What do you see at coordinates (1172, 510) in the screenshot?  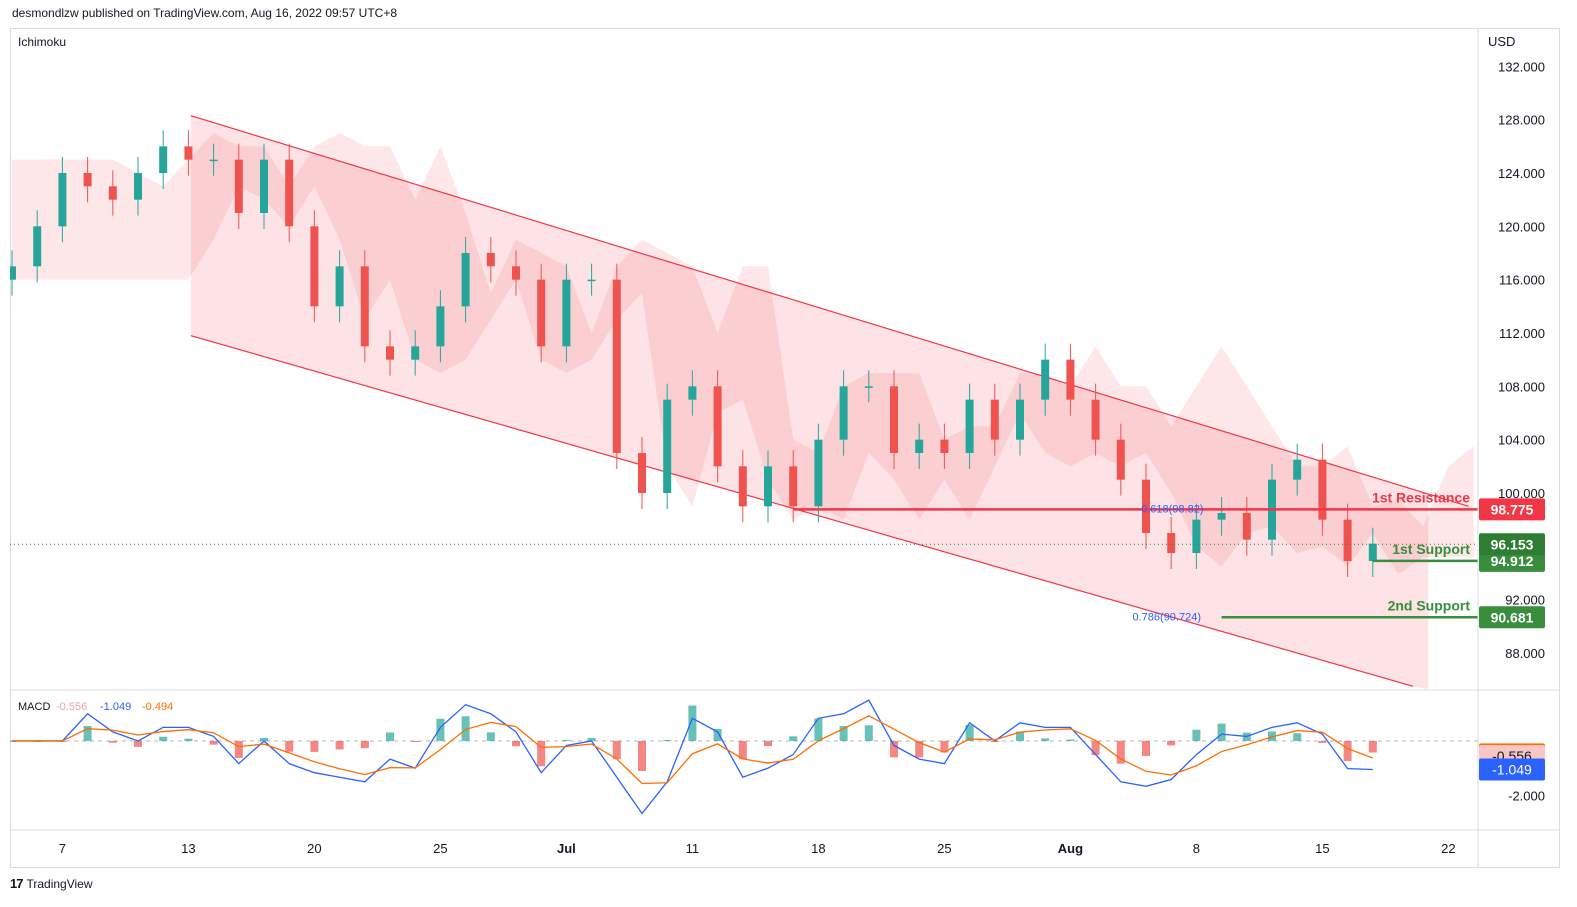 I see `fib-label: 0.618(98.82)` at bounding box center [1172, 510].